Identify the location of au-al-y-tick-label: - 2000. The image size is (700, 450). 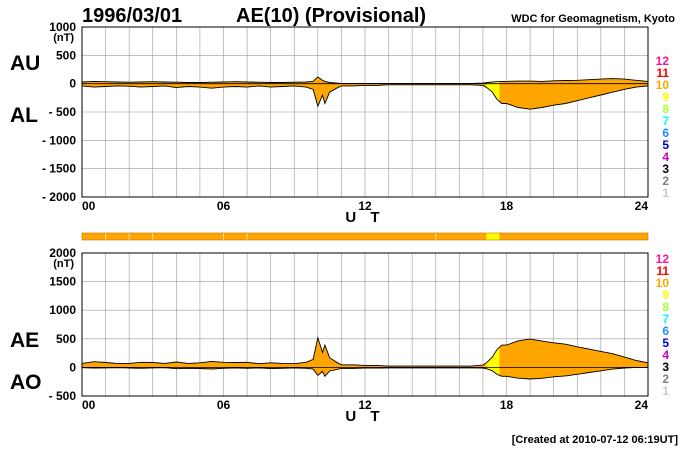
(59, 197).